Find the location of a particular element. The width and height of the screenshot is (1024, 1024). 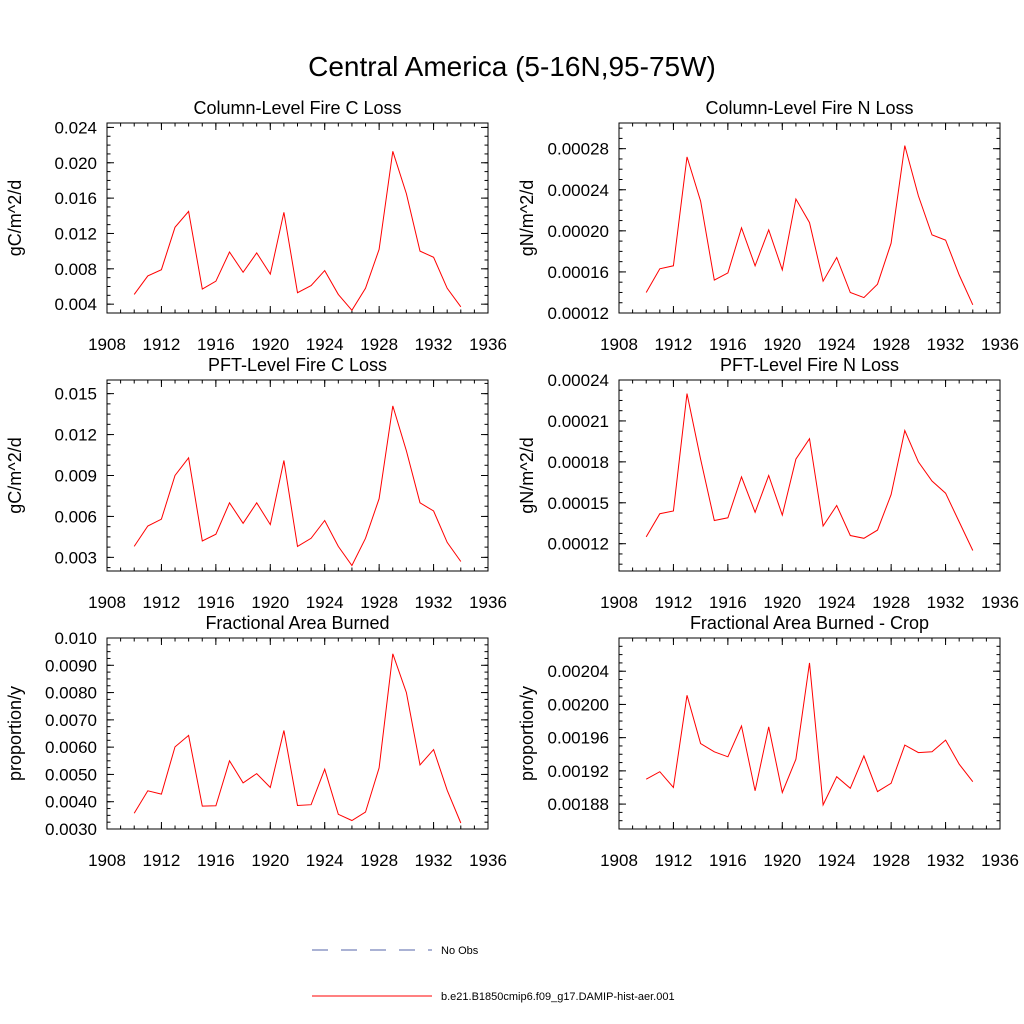

y-tick-label: 0.00012 is located at coordinates (578, 544).